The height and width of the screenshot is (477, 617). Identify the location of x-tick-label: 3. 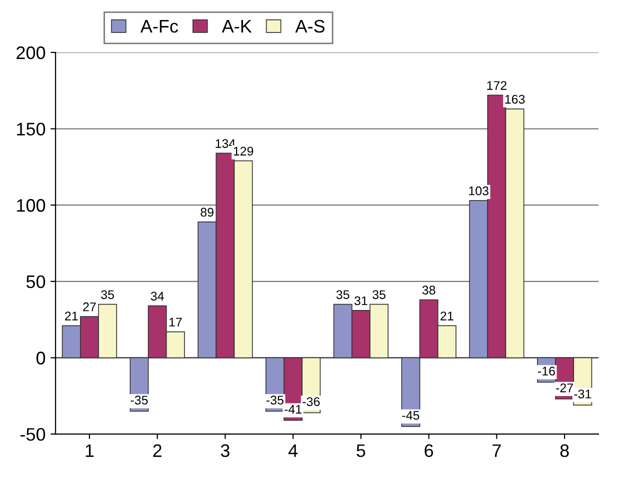
(225, 451).